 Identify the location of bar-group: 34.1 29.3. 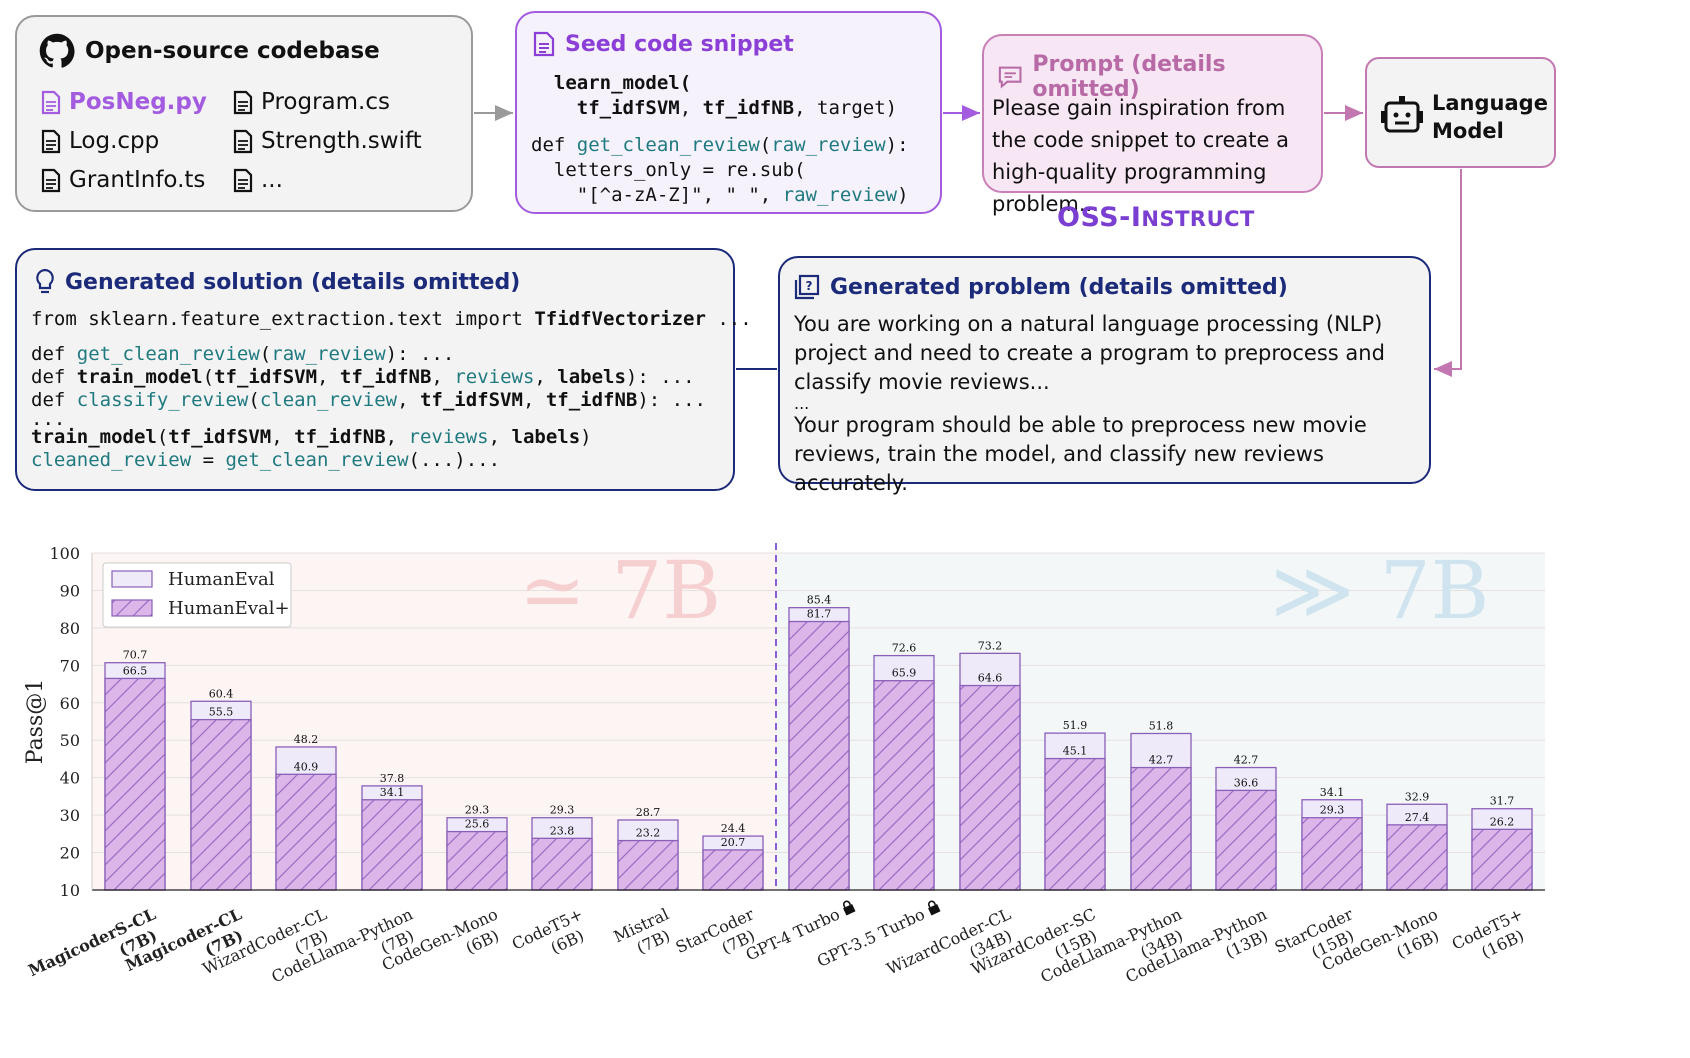
(1332, 838).